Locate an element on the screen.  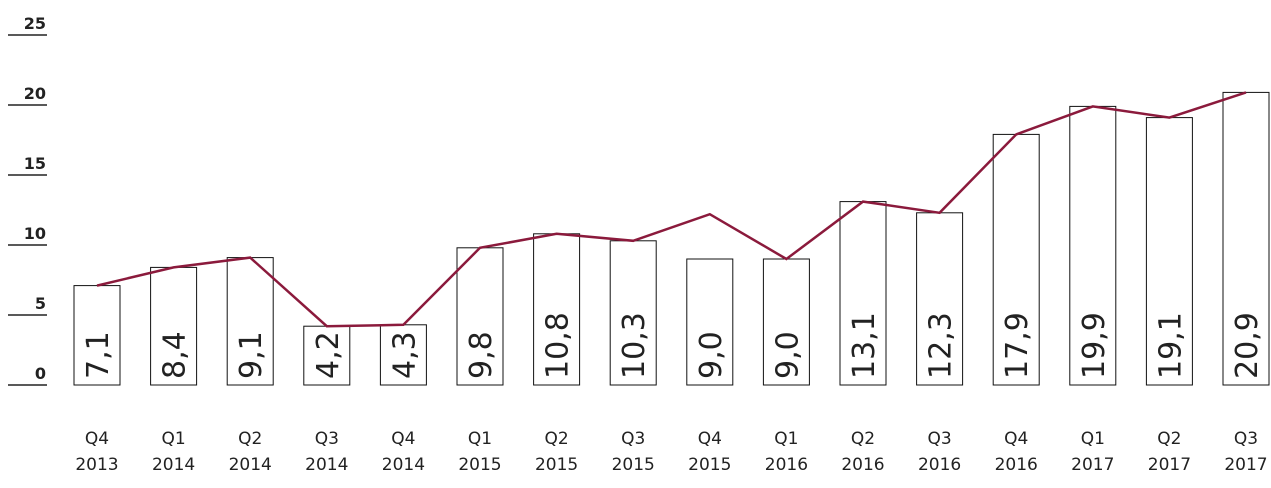
y-tick-label: 15 is located at coordinates (35, 163).